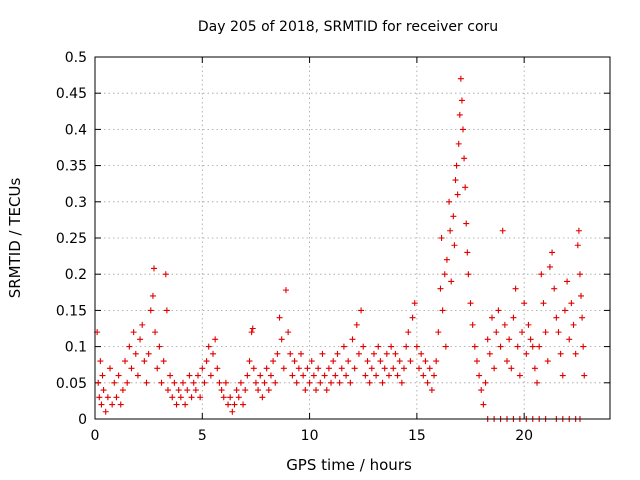  What do you see at coordinates (349, 465) in the screenshot?
I see `x-axis-label: GPS time / hours` at bounding box center [349, 465].